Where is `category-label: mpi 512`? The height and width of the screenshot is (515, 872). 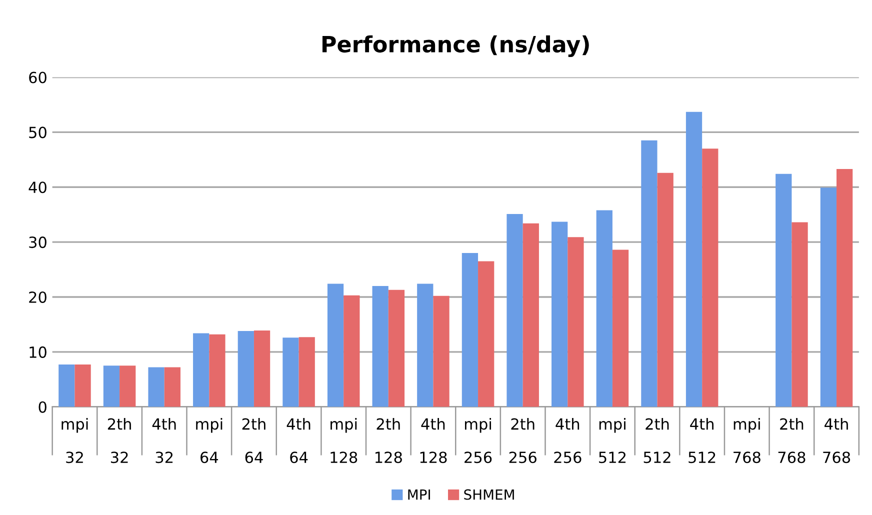 category-label: mpi 512 is located at coordinates (612, 441).